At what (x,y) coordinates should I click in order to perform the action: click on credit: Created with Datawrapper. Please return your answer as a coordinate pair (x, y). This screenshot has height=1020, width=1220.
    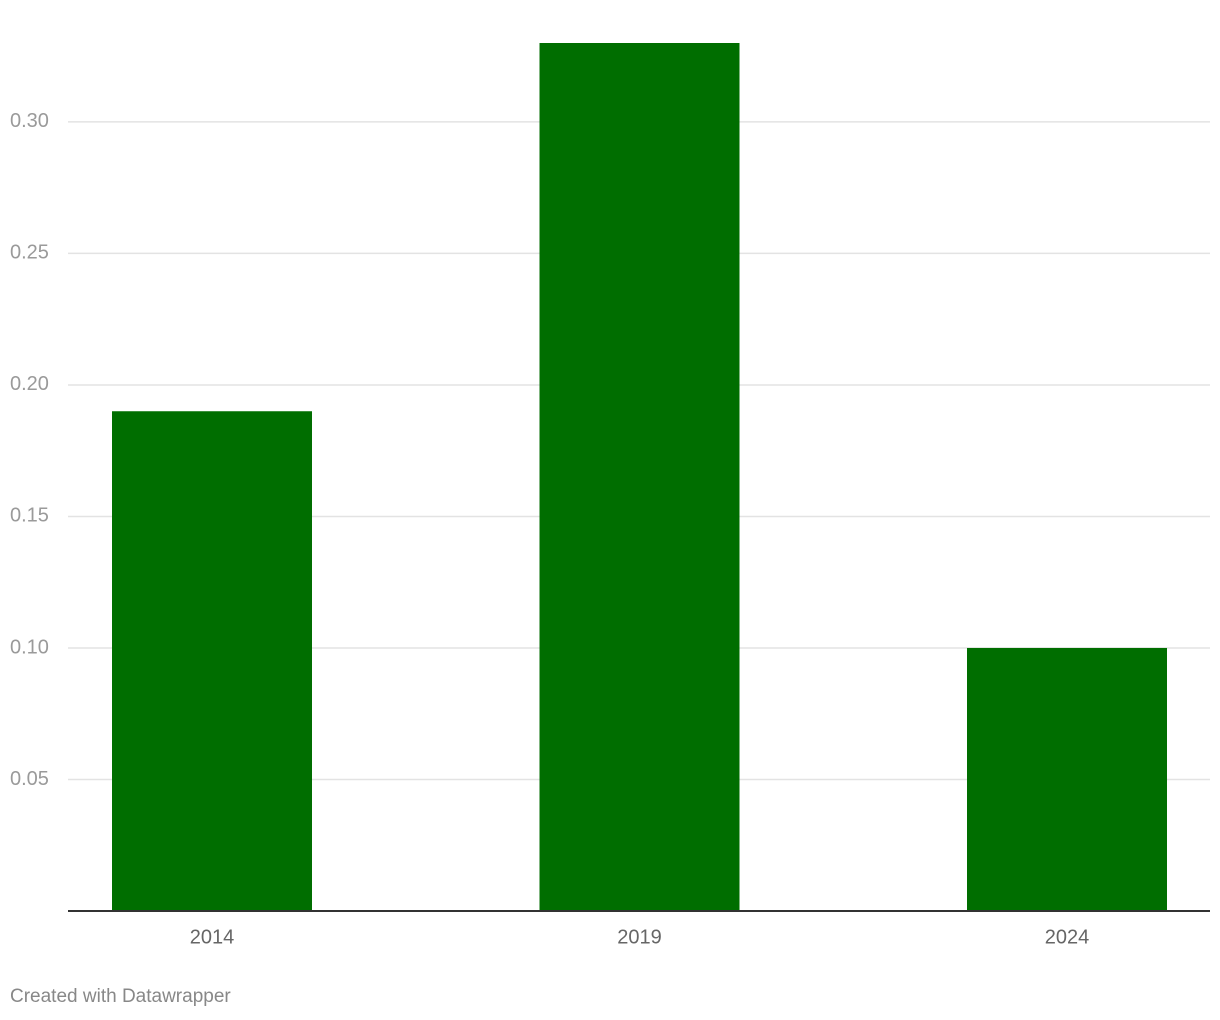
    Looking at the image, I should click on (120, 996).